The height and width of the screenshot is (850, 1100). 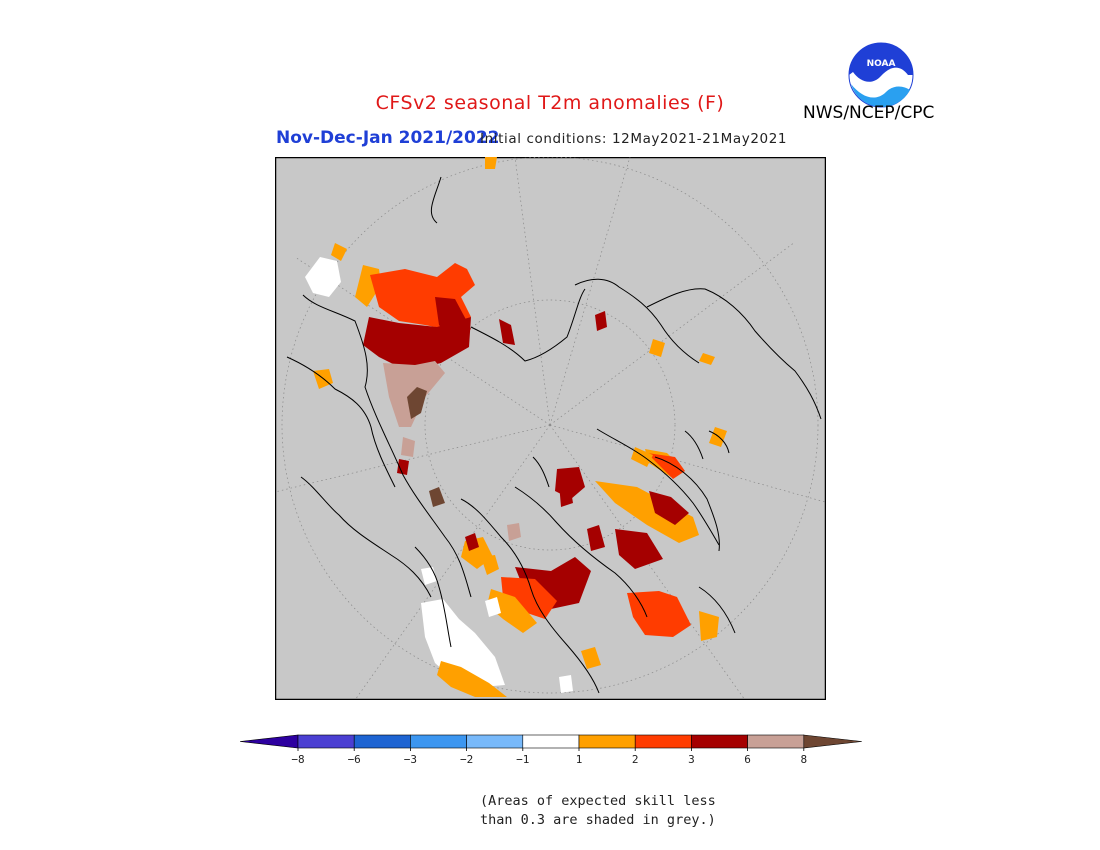 I want to click on patch-us-white-c, so click(x=566, y=684).